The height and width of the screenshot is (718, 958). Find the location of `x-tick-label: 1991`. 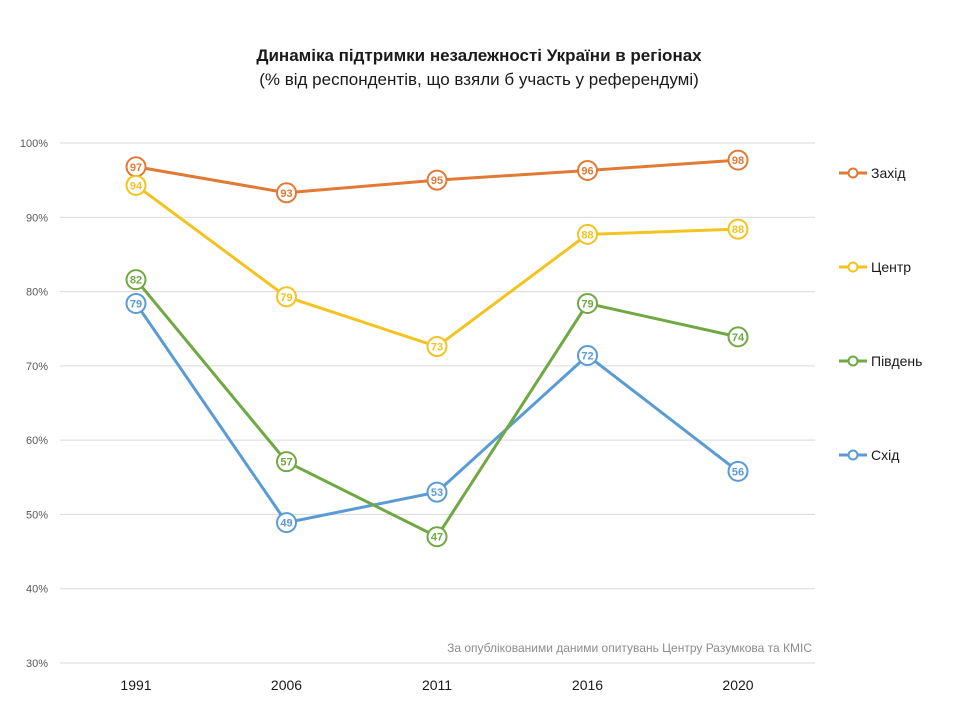

x-tick-label: 1991 is located at coordinates (135, 685).